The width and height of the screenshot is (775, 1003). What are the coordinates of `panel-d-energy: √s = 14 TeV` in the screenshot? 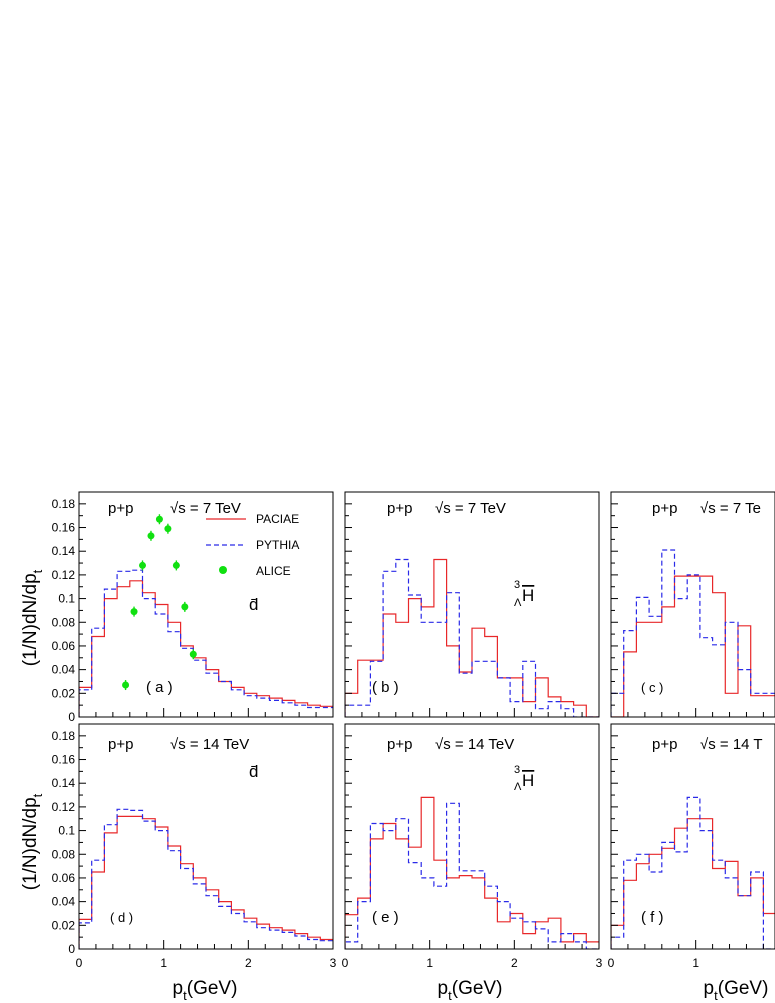 It's located at (209, 744).